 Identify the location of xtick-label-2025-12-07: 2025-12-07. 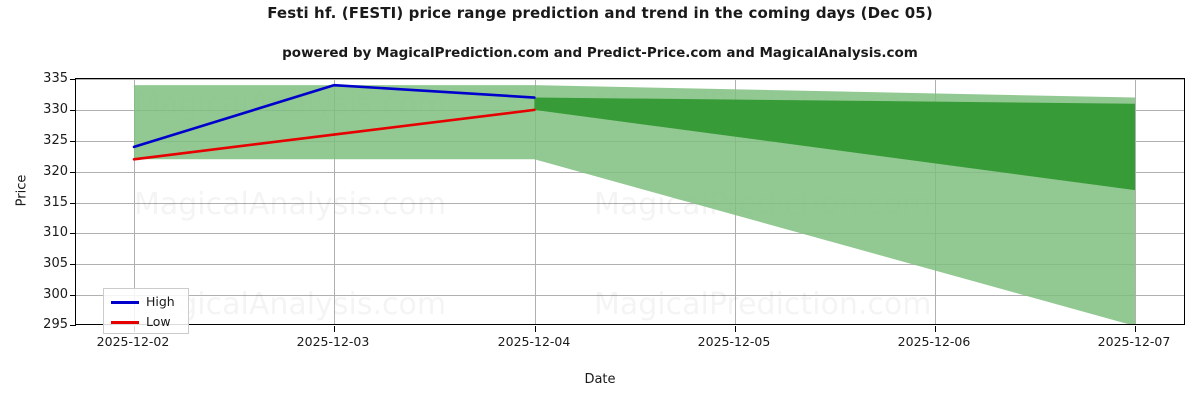
(1134, 341).